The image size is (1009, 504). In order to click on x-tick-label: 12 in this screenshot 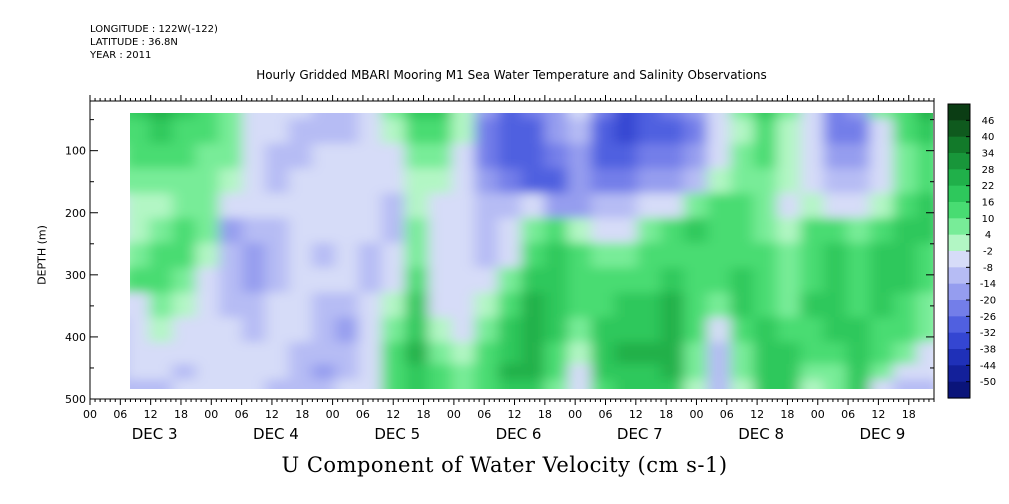, I will do `click(515, 414)`.